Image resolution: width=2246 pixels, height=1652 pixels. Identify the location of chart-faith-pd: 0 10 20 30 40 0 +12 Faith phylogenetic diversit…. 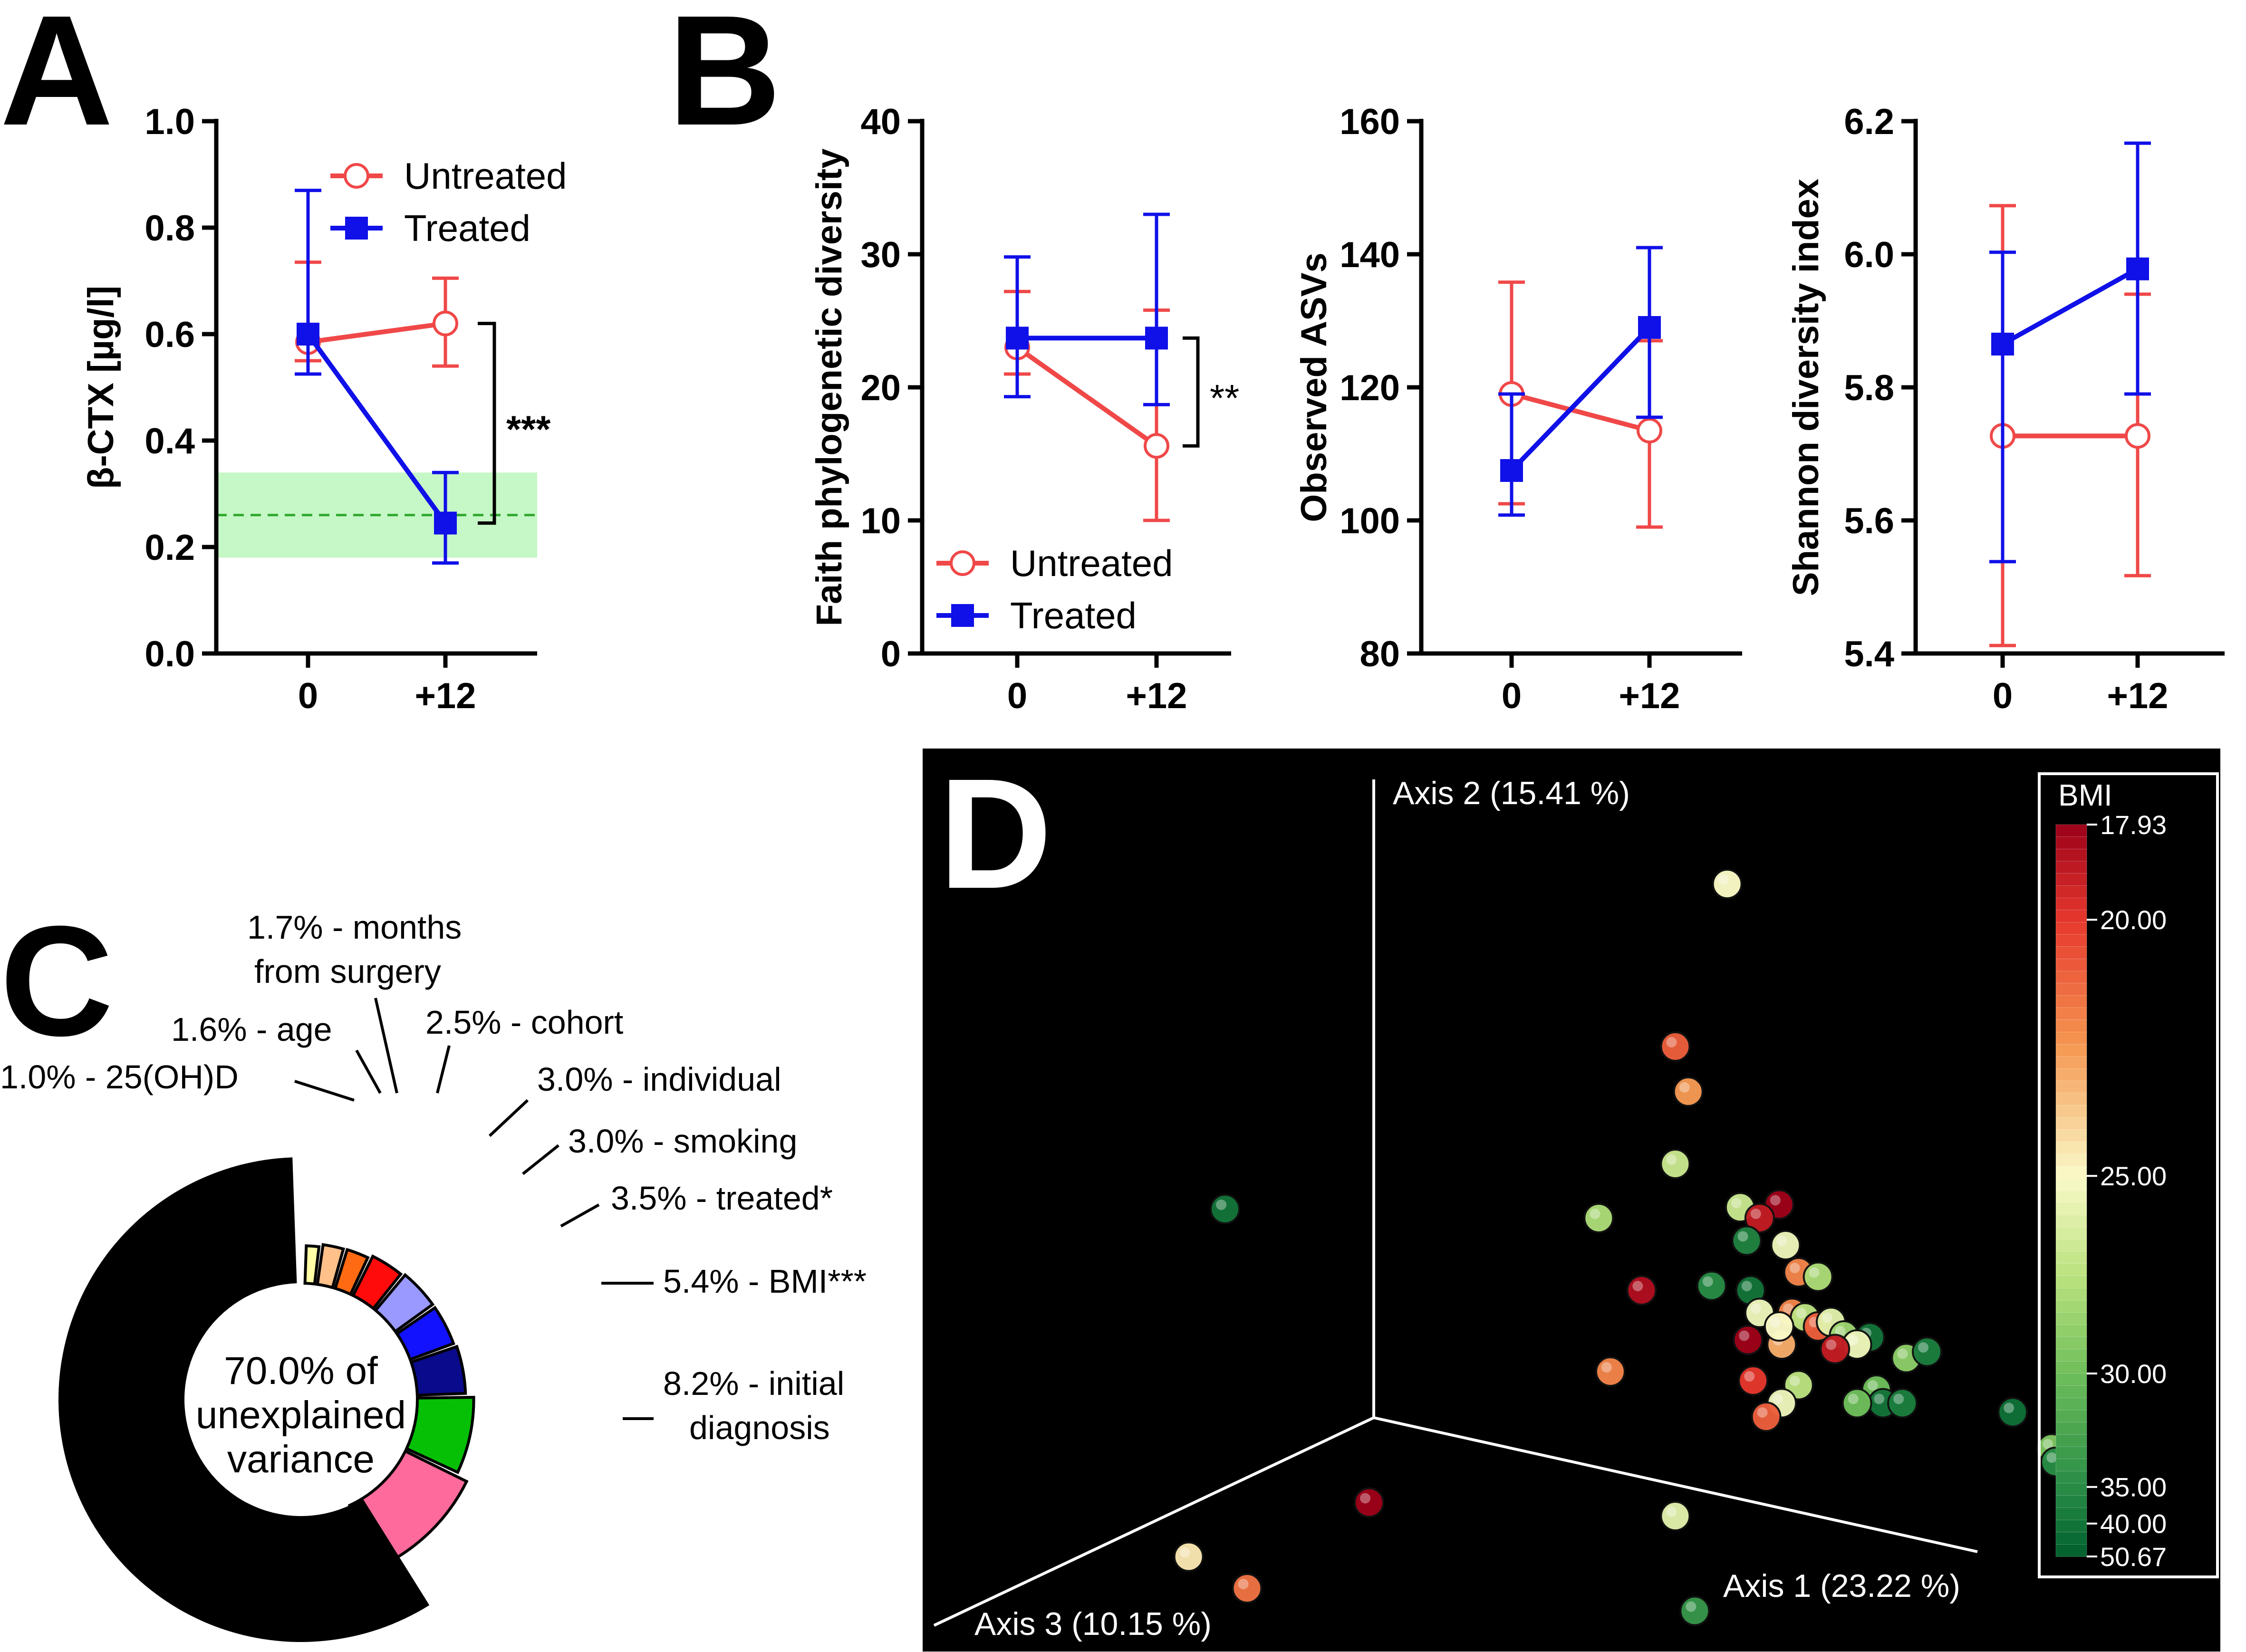
(1024, 409).